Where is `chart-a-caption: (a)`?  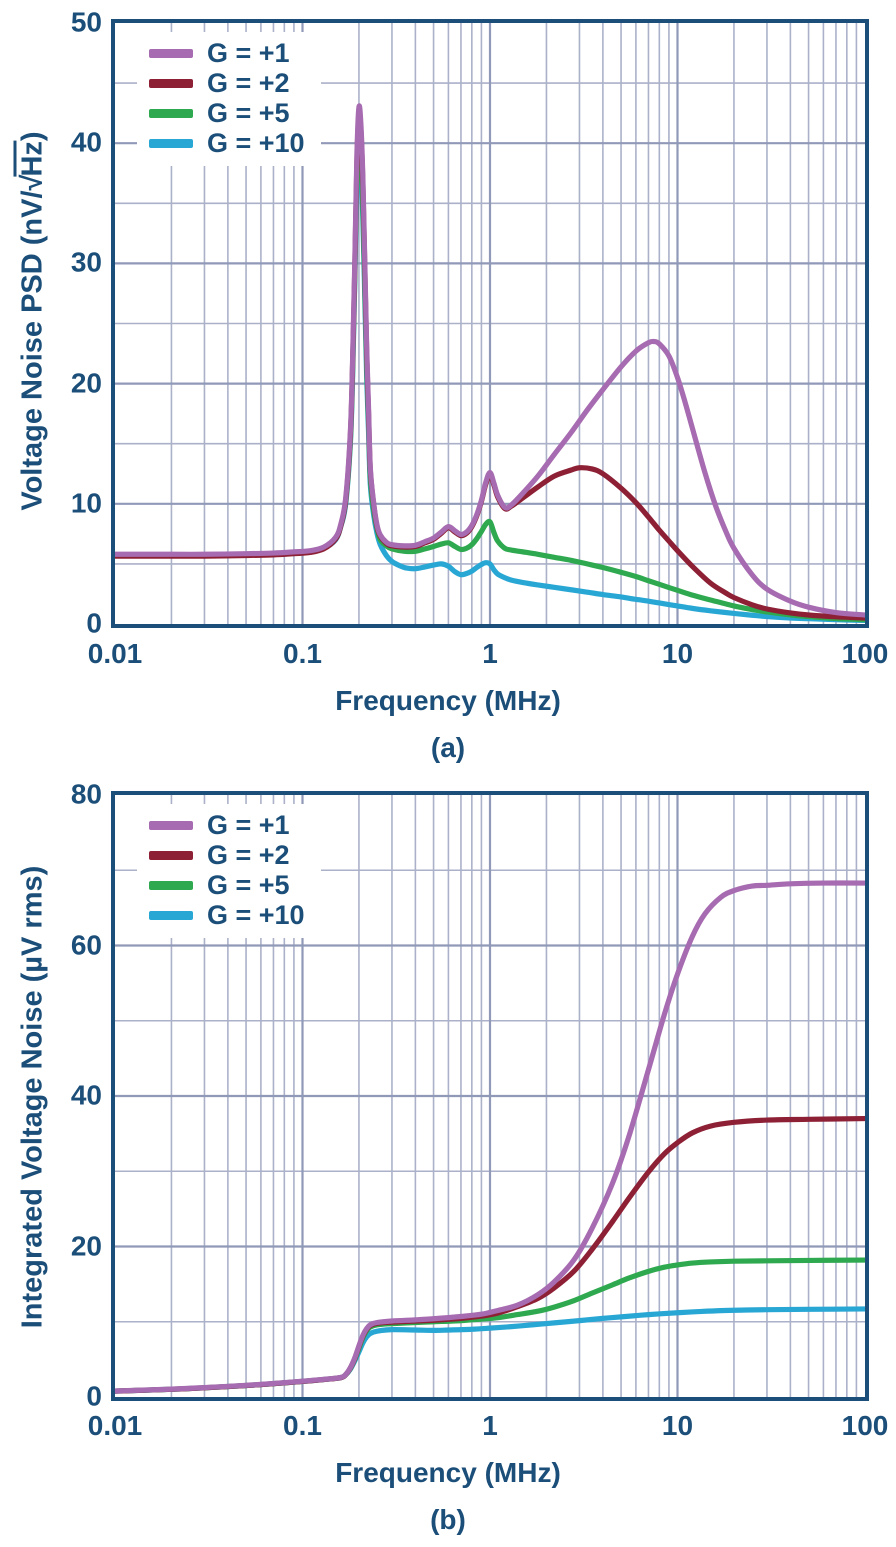 chart-a-caption: (a) is located at coordinates (448, 747).